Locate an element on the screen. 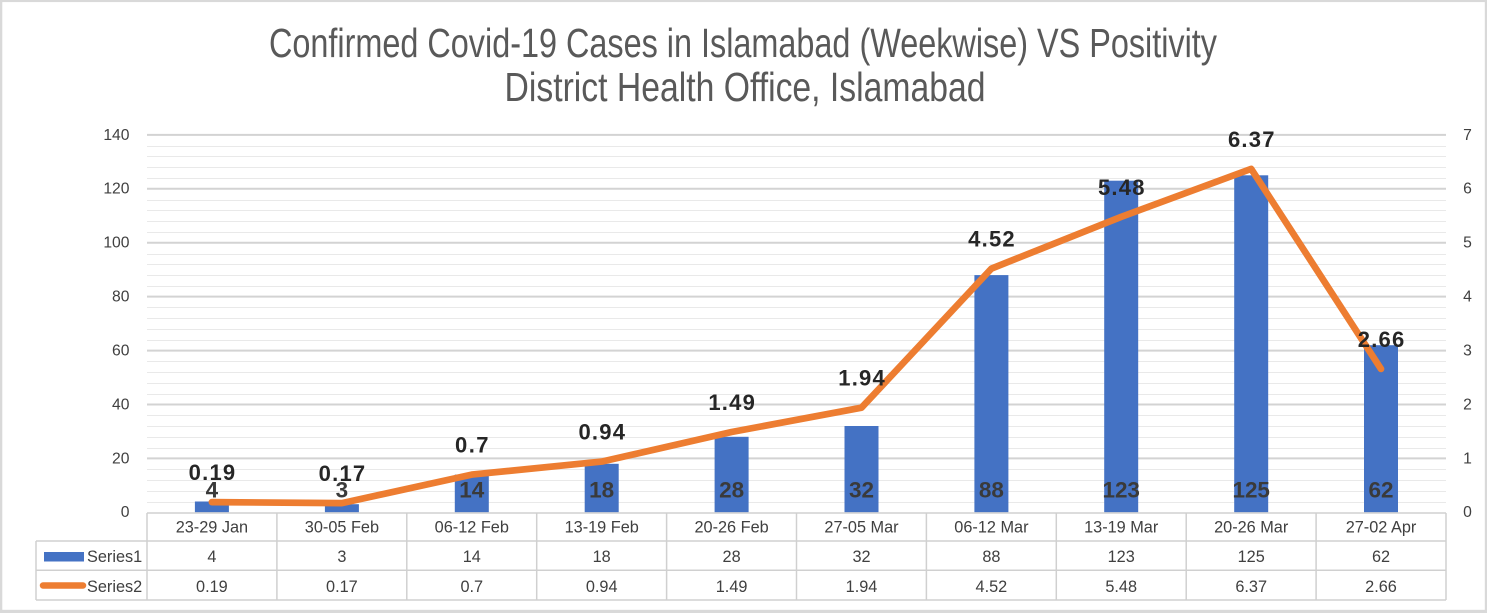 The image size is (1487, 613). svg-text: 80 is located at coordinates (121, 297).